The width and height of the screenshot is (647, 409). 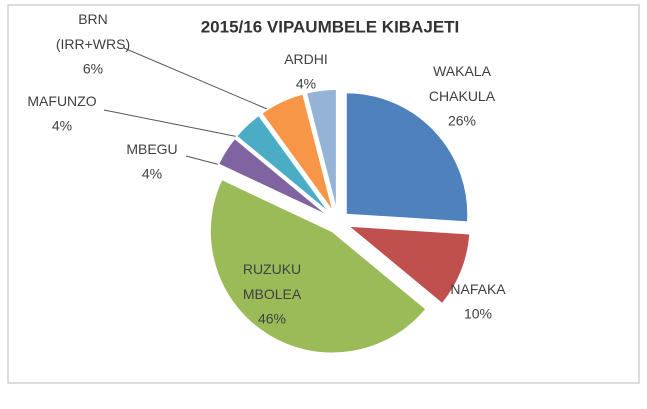 What do you see at coordinates (462, 121) in the screenshot?
I see `value-label: 26%` at bounding box center [462, 121].